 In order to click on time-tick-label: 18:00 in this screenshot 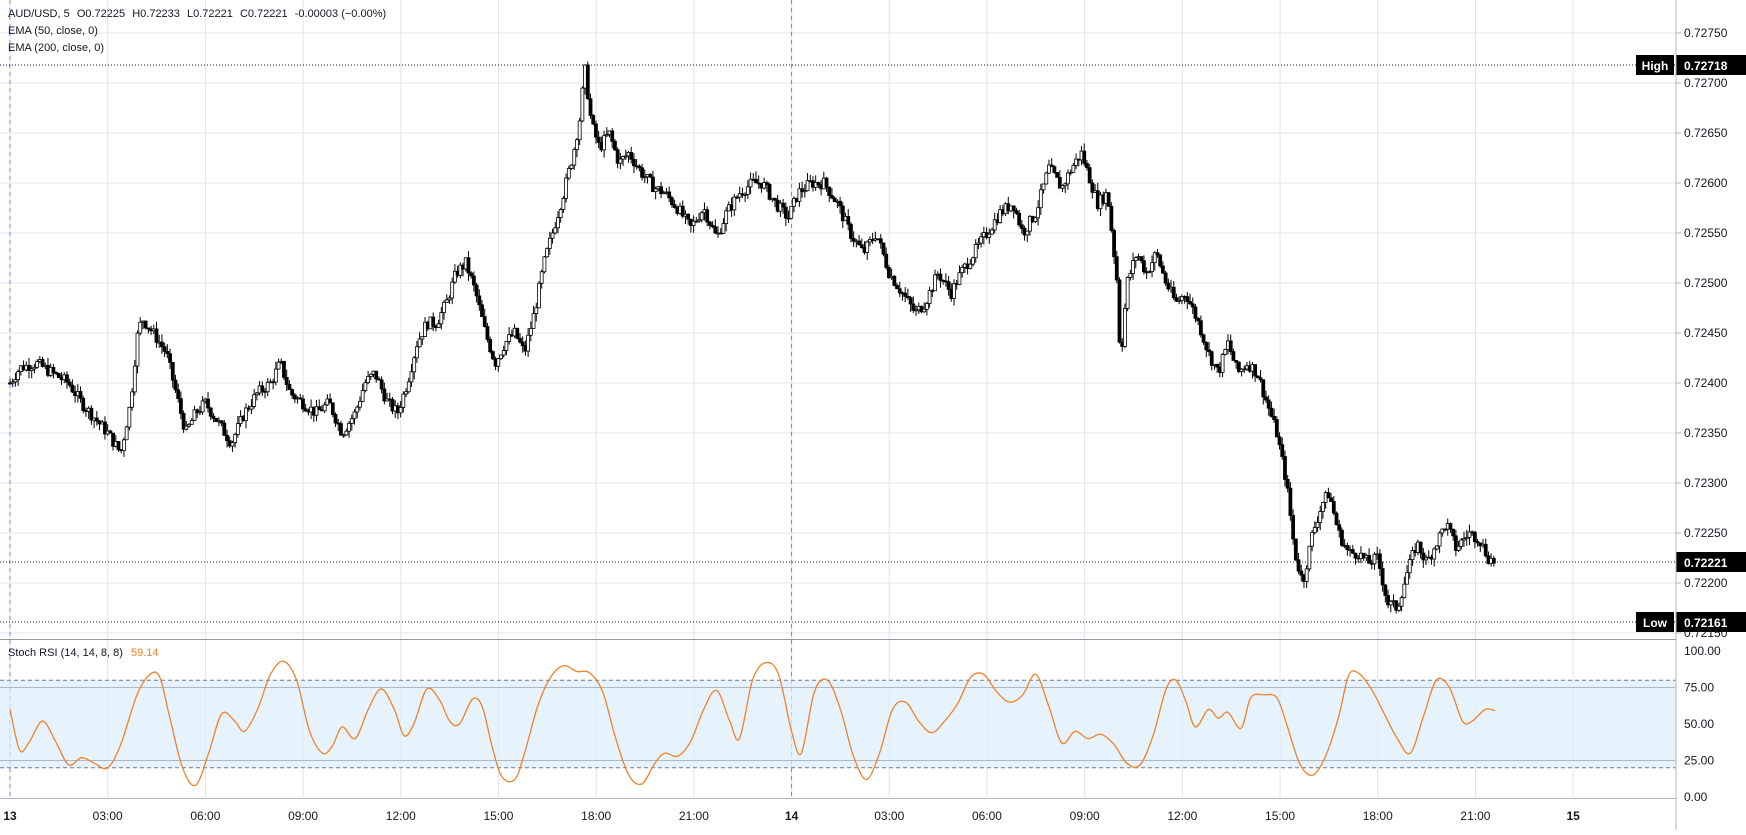, I will do `click(596, 816)`.